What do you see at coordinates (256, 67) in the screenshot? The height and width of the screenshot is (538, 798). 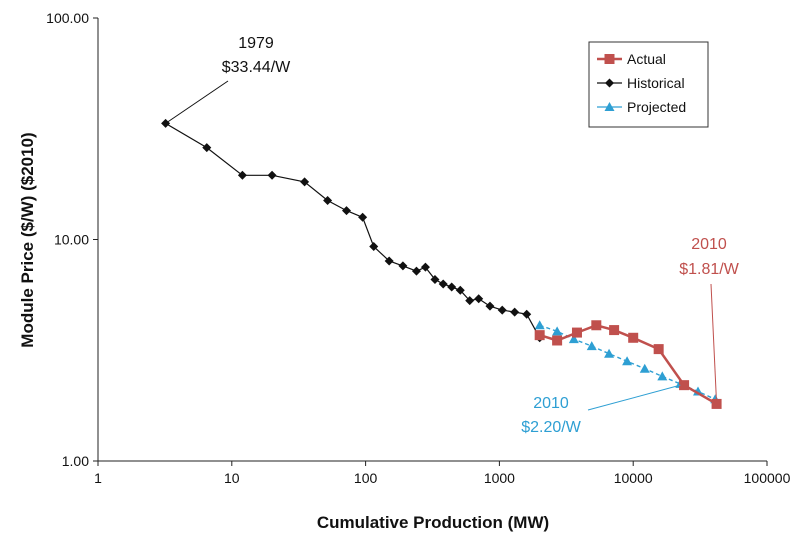 I see `annotation-price: $33.44/W` at bounding box center [256, 67].